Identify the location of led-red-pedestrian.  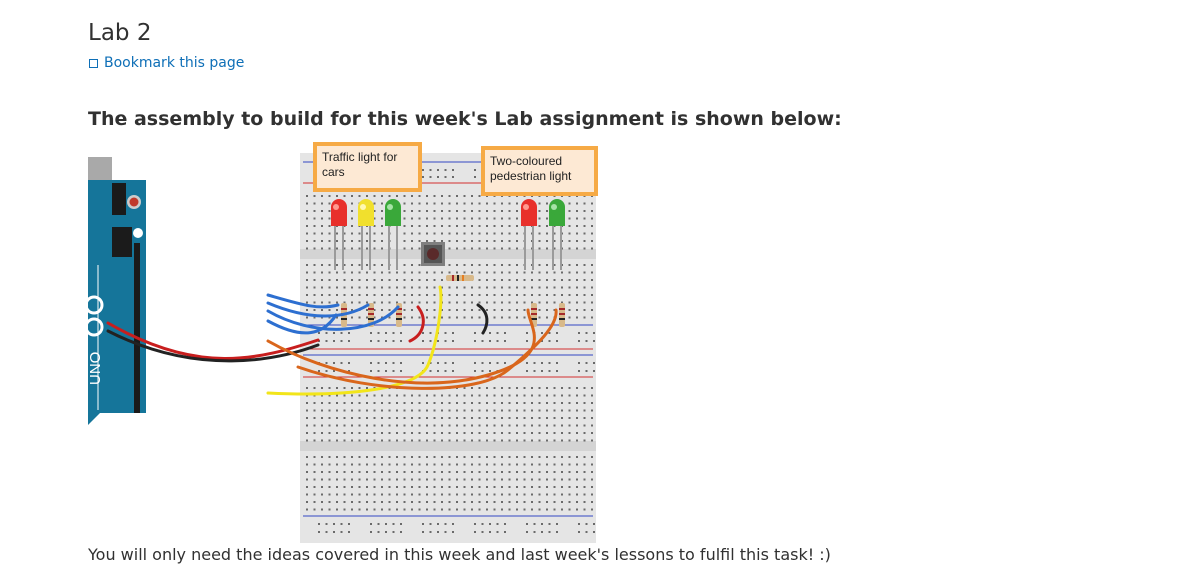
(529, 212).